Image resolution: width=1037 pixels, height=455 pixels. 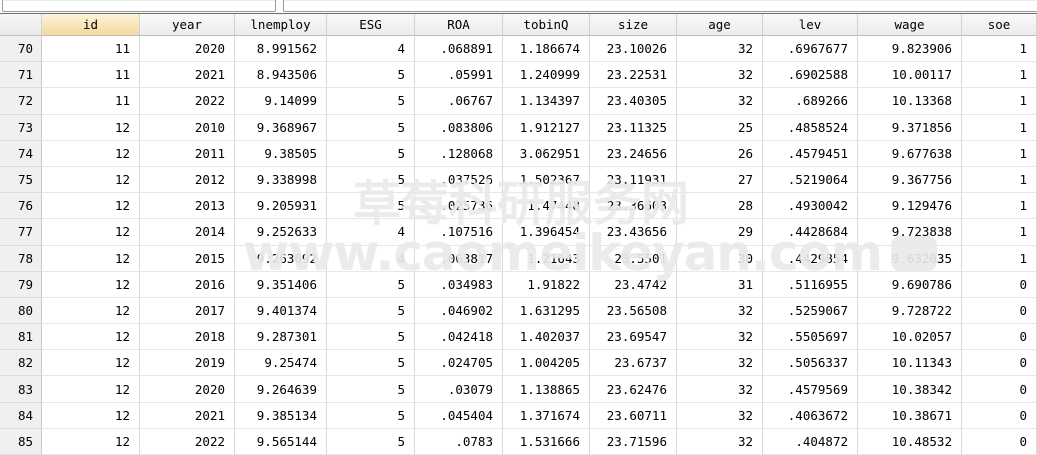 What do you see at coordinates (21, 206) in the screenshot?
I see `row-number: 76` at bounding box center [21, 206].